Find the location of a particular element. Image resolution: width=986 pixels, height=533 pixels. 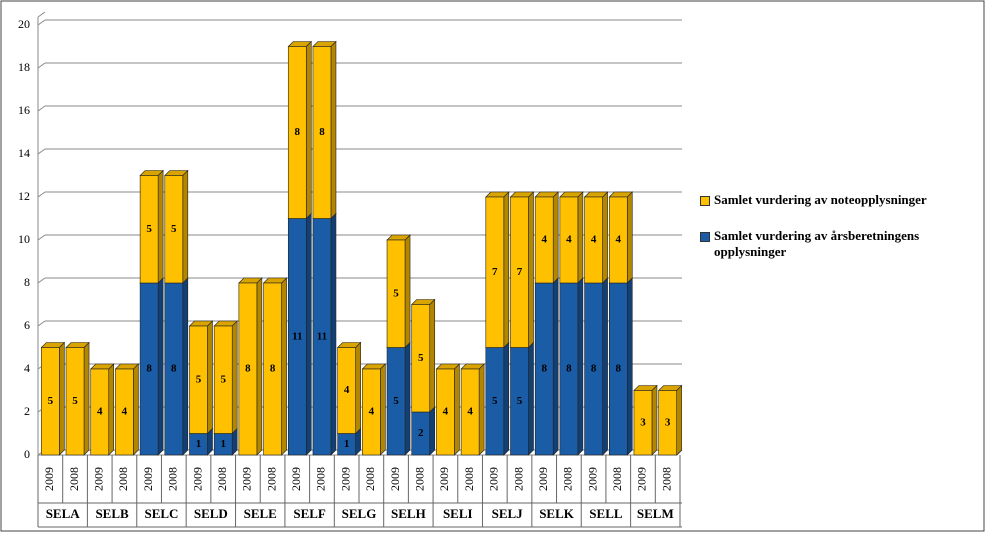

group-label: SELE is located at coordinates (260, 513).